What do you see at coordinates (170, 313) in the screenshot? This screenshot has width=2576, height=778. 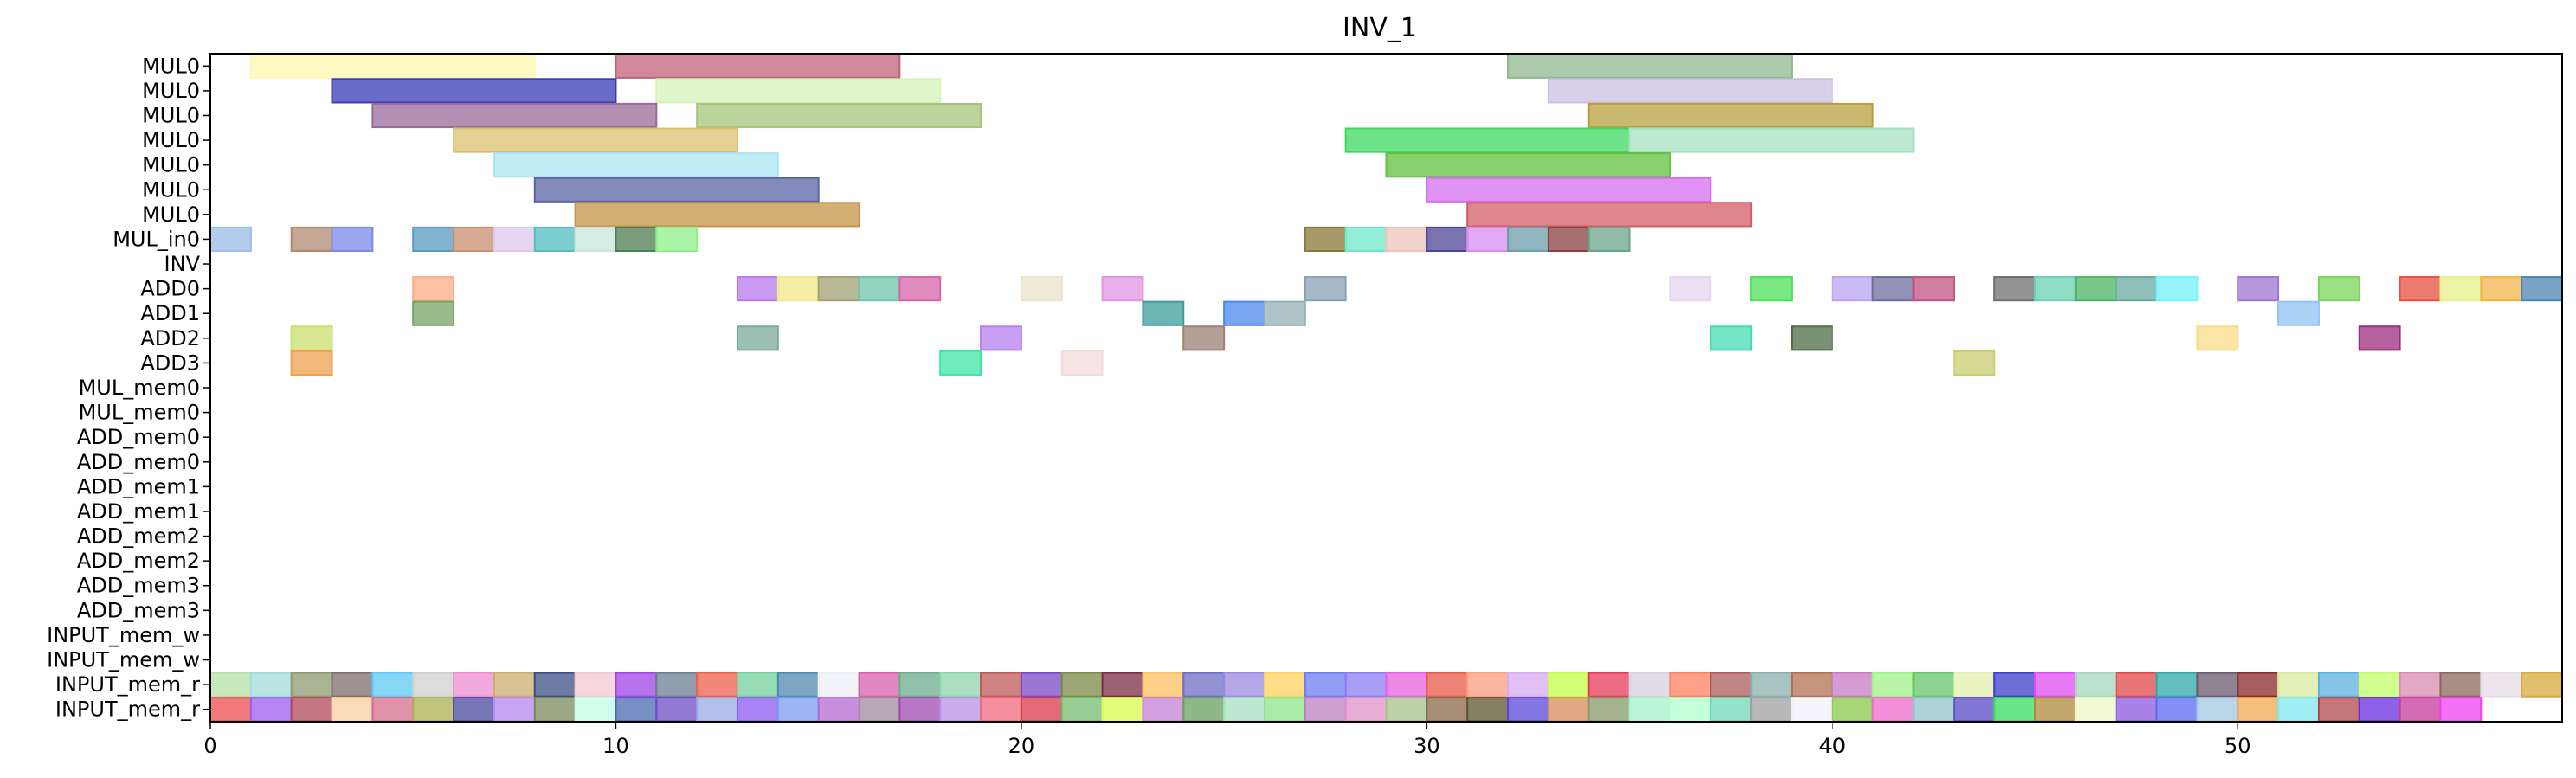 I see `y-tick-label: ADD1` at bounding box center [170, 313].